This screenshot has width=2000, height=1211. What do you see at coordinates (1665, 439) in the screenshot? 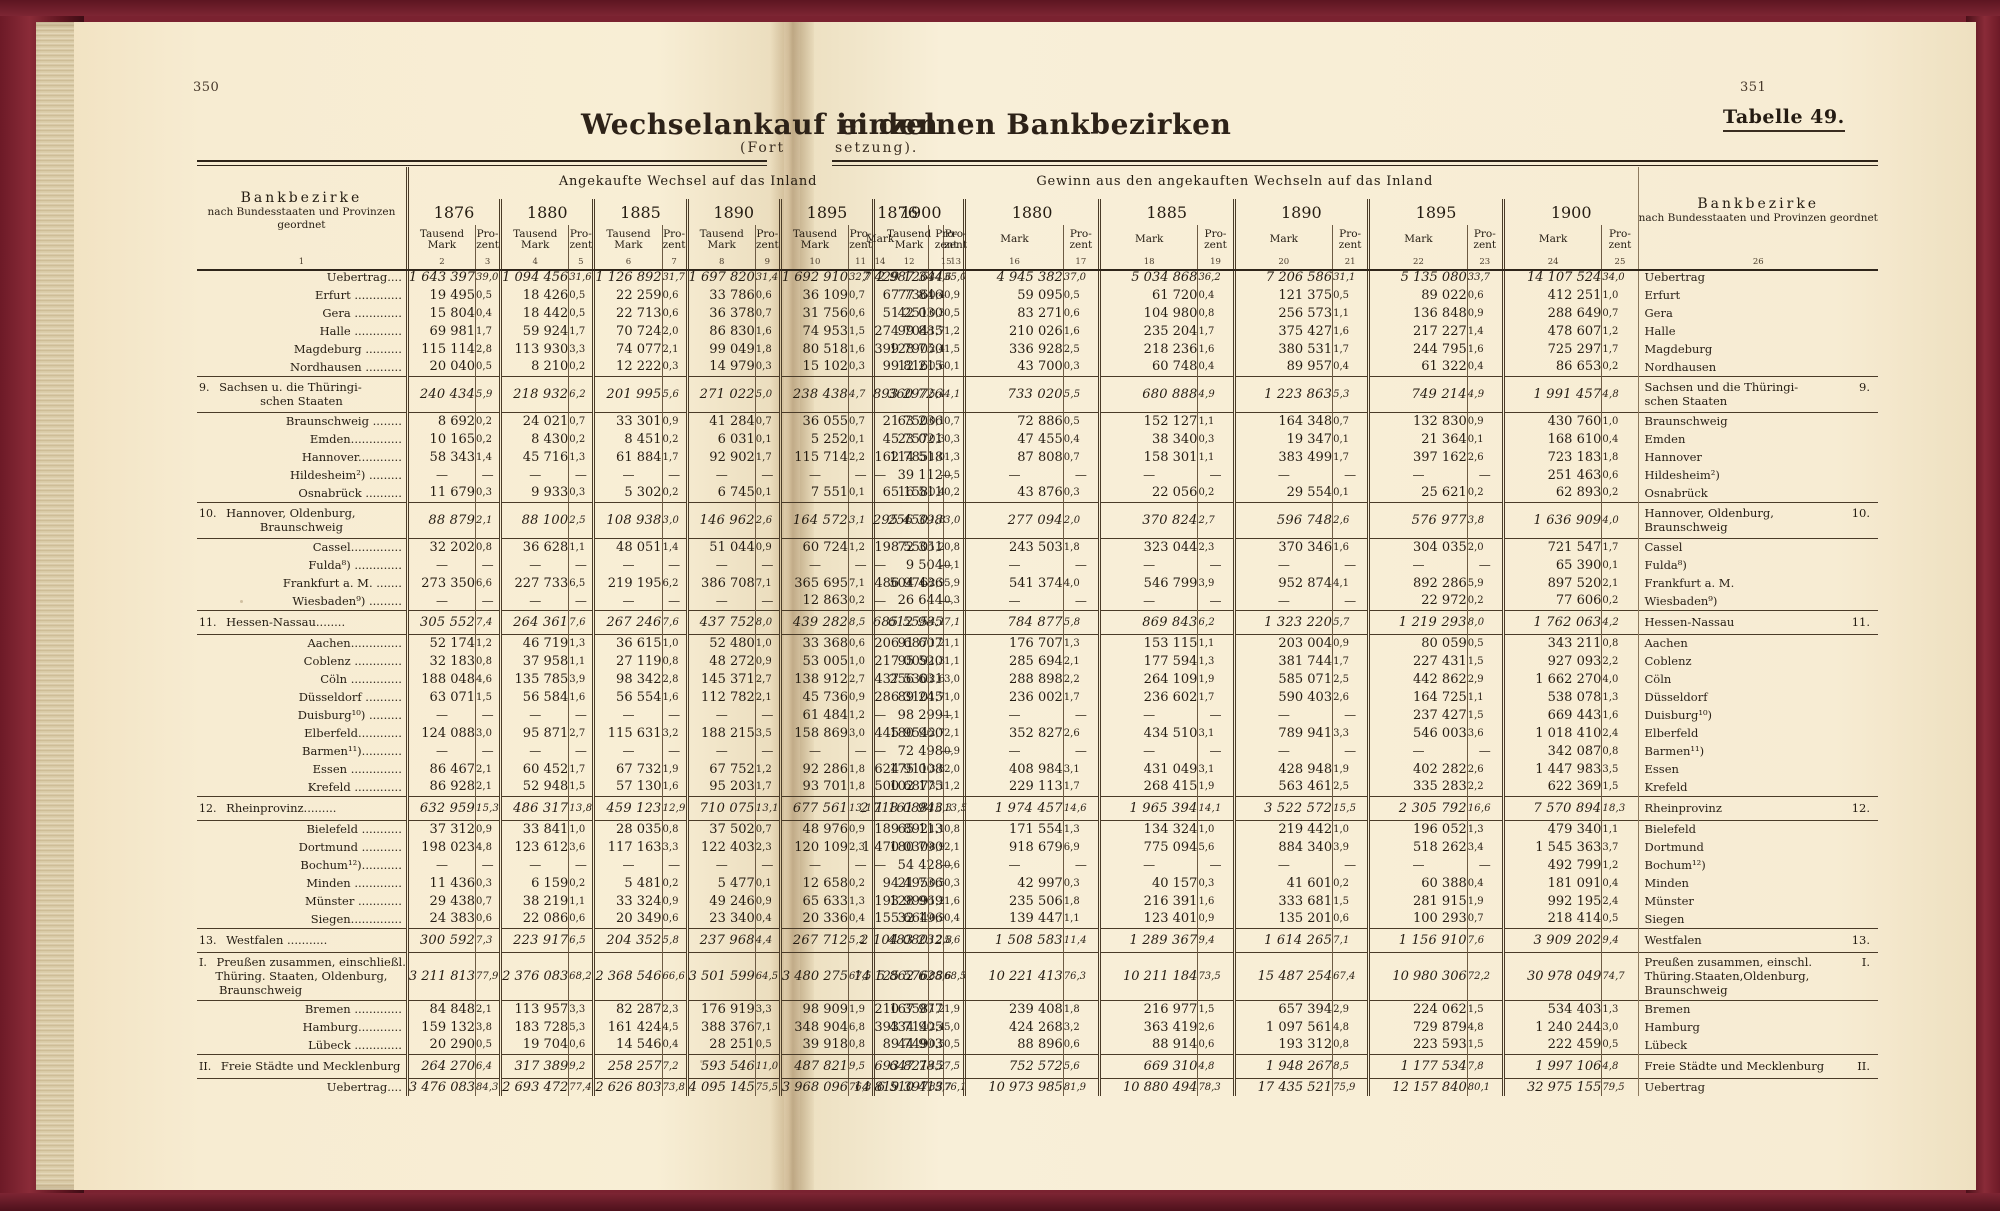
I see `row-label-right: Emden` at bounding box center [1665, 439].